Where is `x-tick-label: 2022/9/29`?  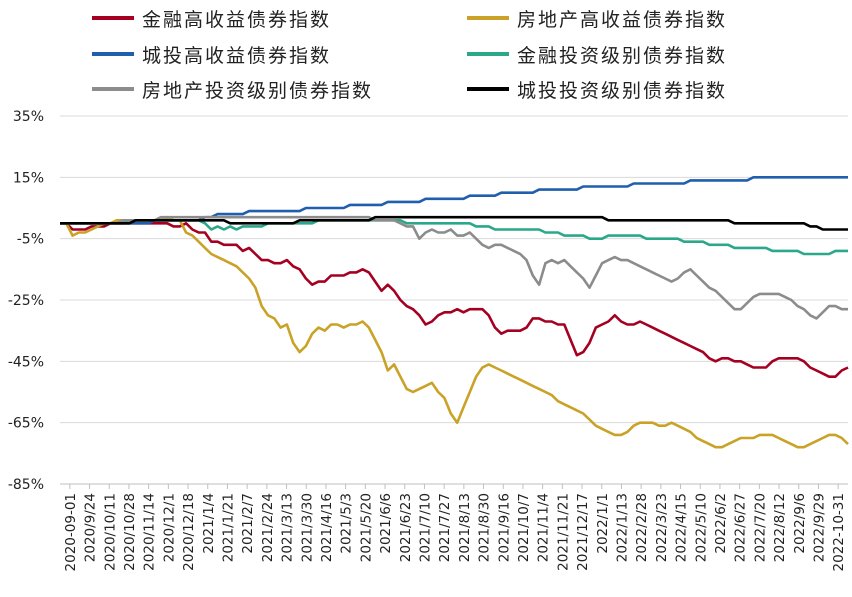
x-tick-label: 2022/9/29 is located at coordinates (819, 527).